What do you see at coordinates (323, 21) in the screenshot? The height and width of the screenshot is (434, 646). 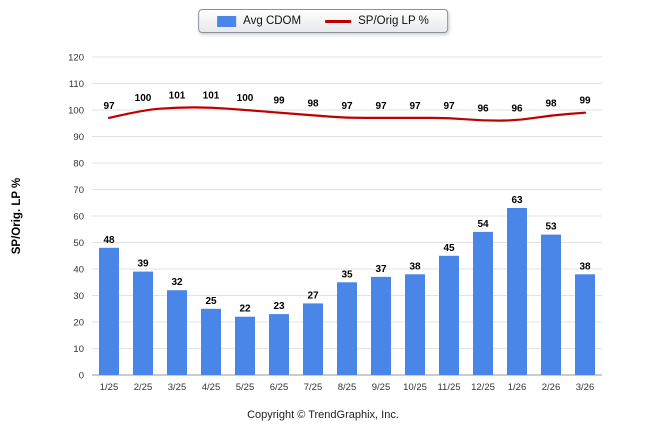 I see `legend: Avg CDOM SP/Orig LP %` at bounding box center [323, 21].